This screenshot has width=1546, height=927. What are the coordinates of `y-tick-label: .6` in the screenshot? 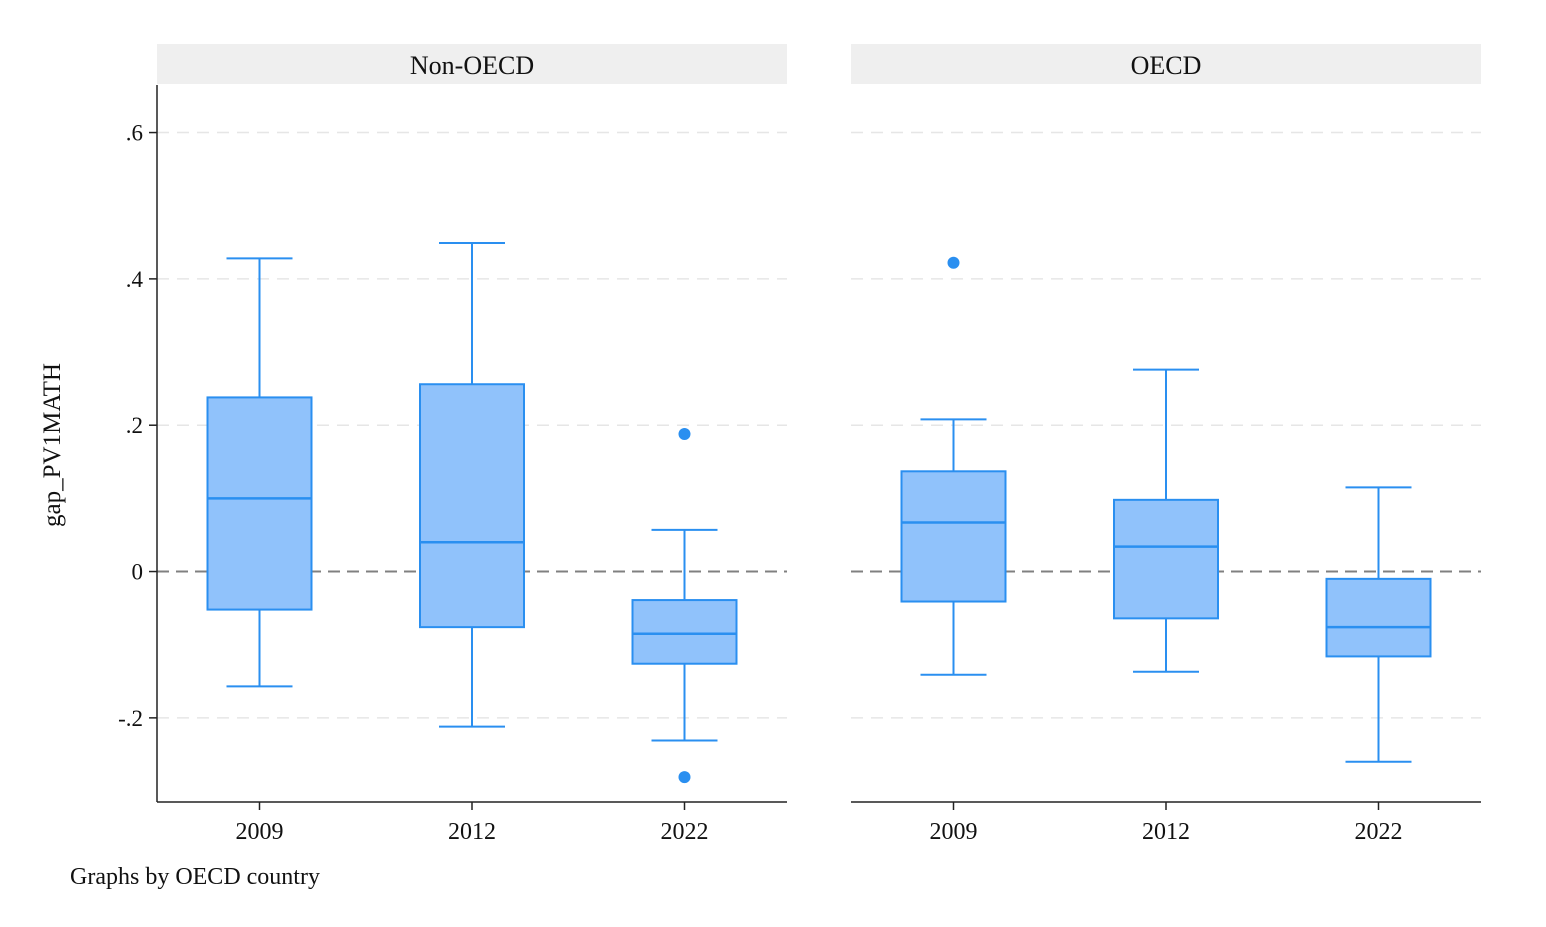 It's located at (134, 133).